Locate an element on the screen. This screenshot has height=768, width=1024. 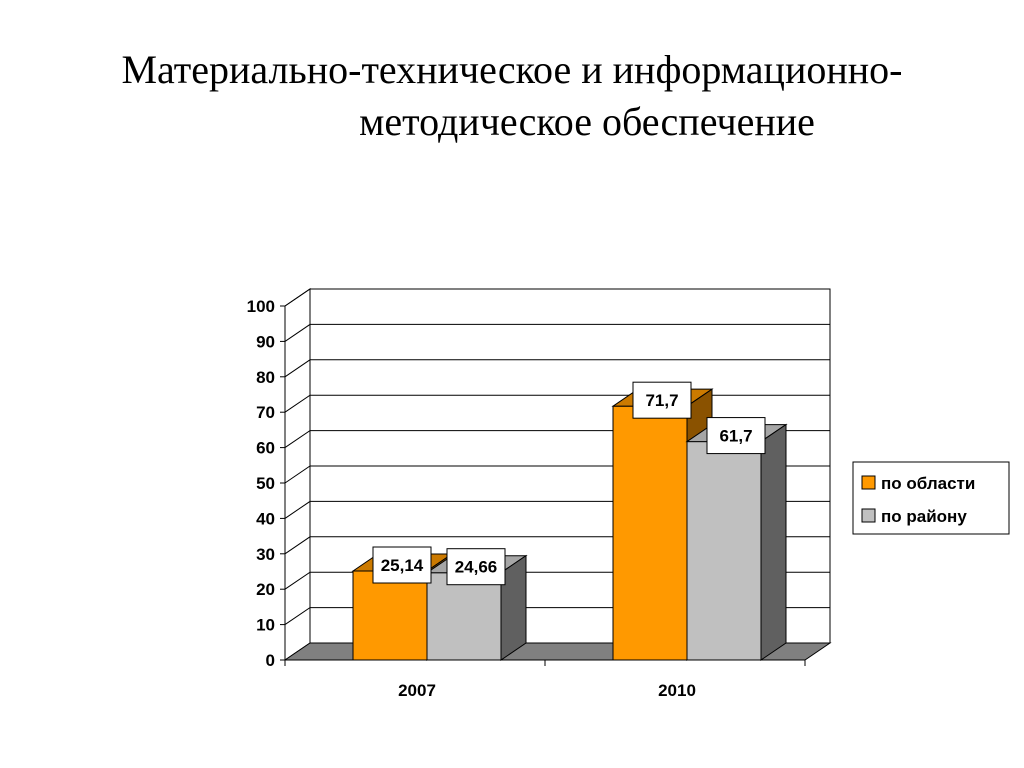
y-tick-label: 40 is located at coordinates (265, 518).